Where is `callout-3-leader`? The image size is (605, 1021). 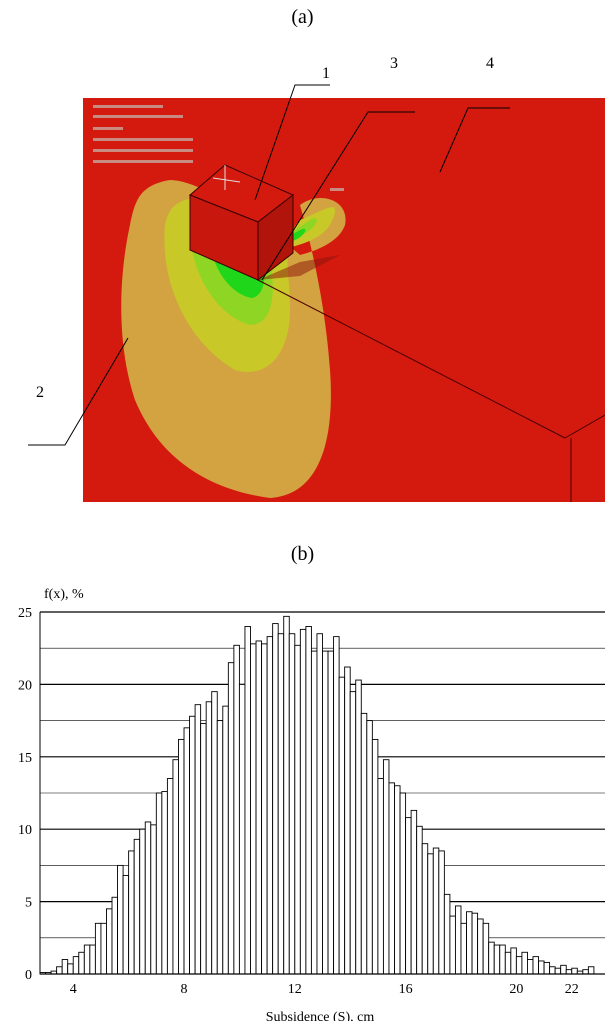 callout-3-leader is located at coordinates (338, 196).